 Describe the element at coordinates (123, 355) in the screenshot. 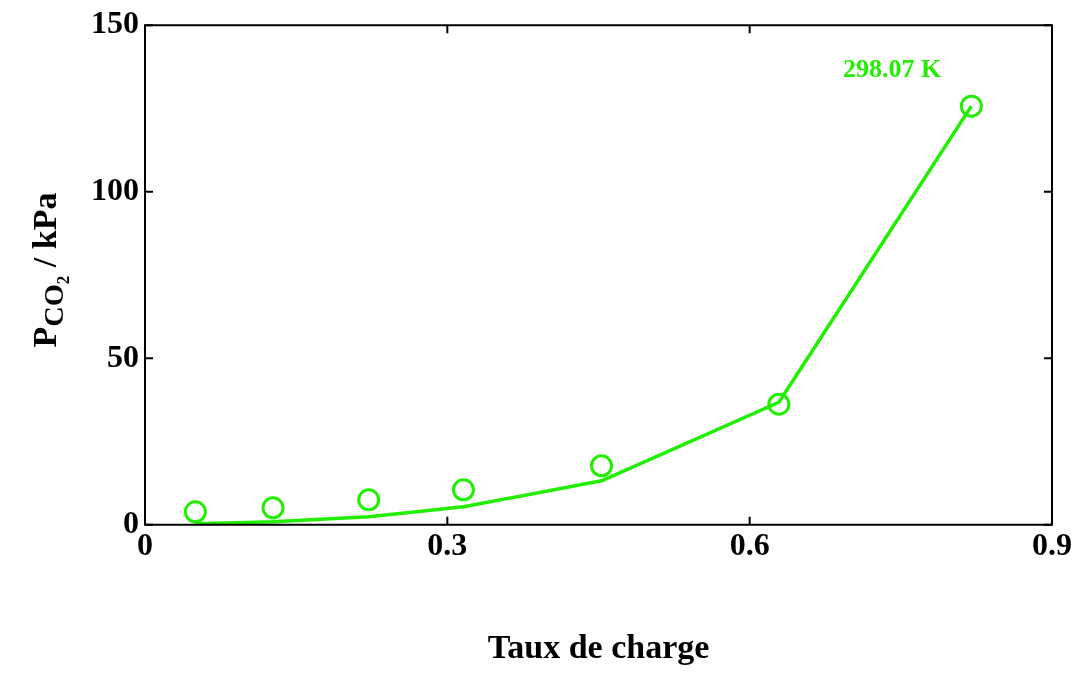

I see `y-tick-label: 50` at that location.